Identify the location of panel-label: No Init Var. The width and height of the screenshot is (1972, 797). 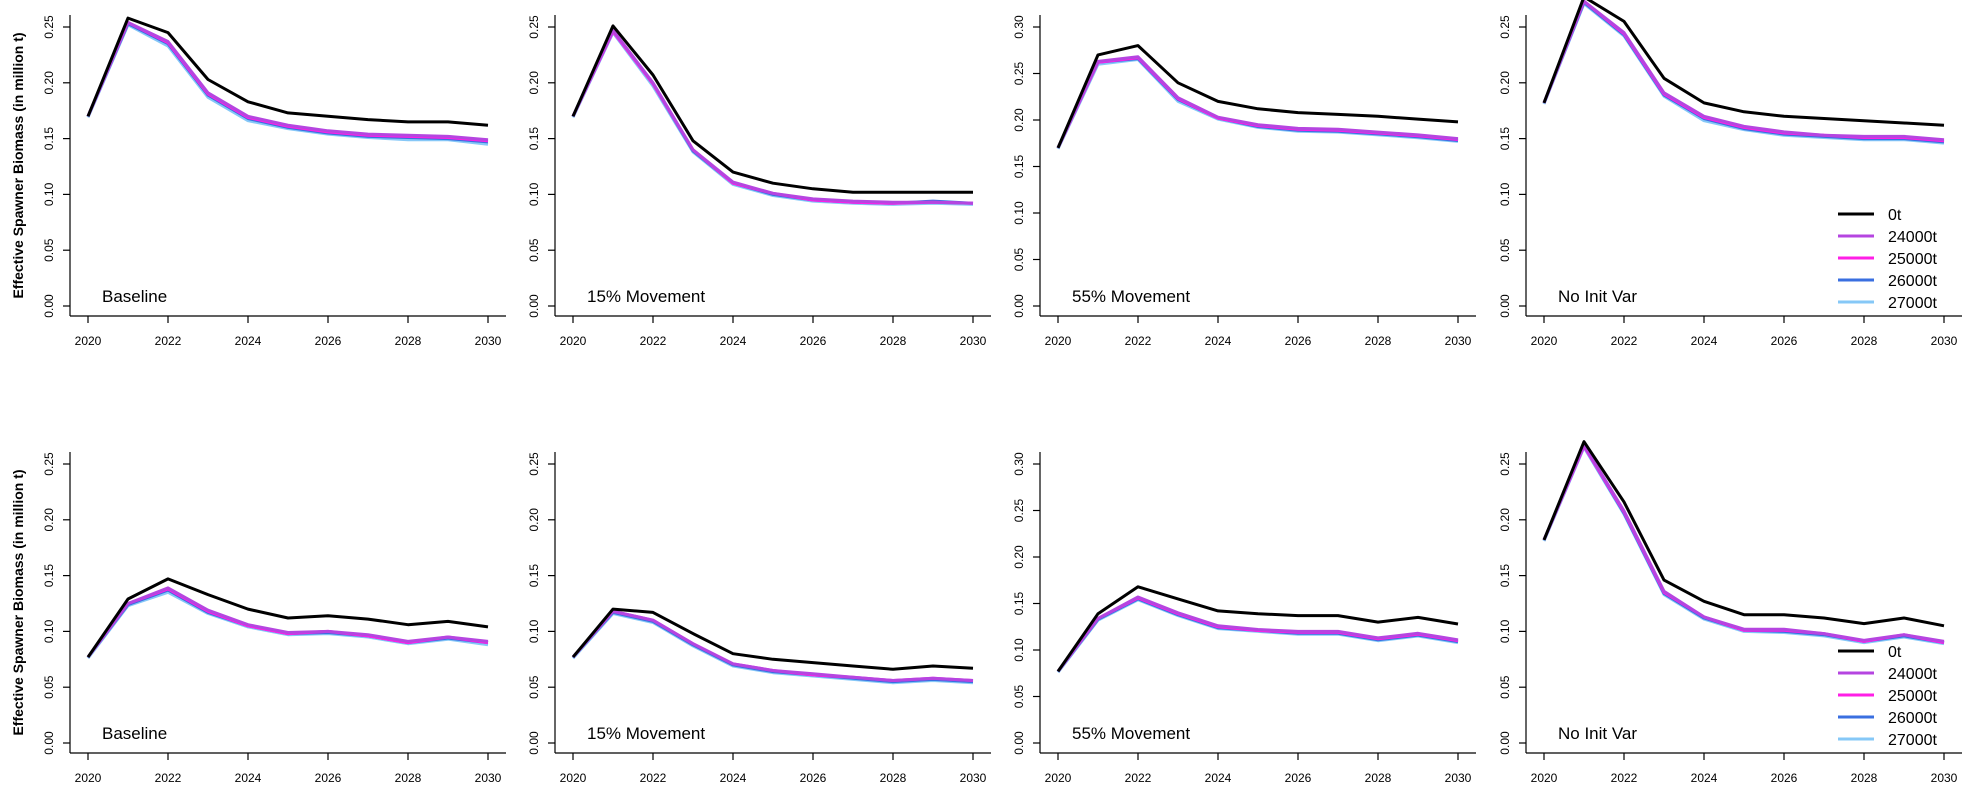
(1597, 733).